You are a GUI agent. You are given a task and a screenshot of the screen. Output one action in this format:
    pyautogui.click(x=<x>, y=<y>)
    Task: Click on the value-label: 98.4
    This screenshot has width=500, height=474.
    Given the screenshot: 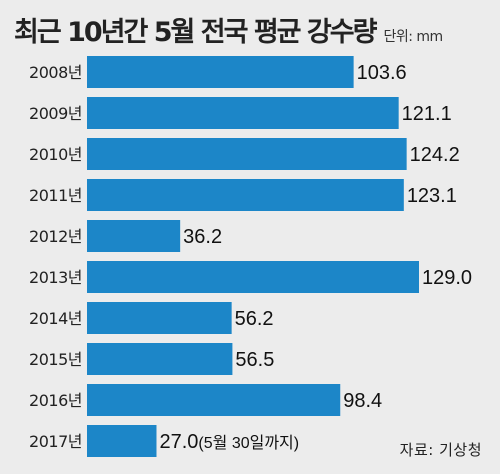 What is the action you would take?
    pyautogui.click(x=362, y=401)
    